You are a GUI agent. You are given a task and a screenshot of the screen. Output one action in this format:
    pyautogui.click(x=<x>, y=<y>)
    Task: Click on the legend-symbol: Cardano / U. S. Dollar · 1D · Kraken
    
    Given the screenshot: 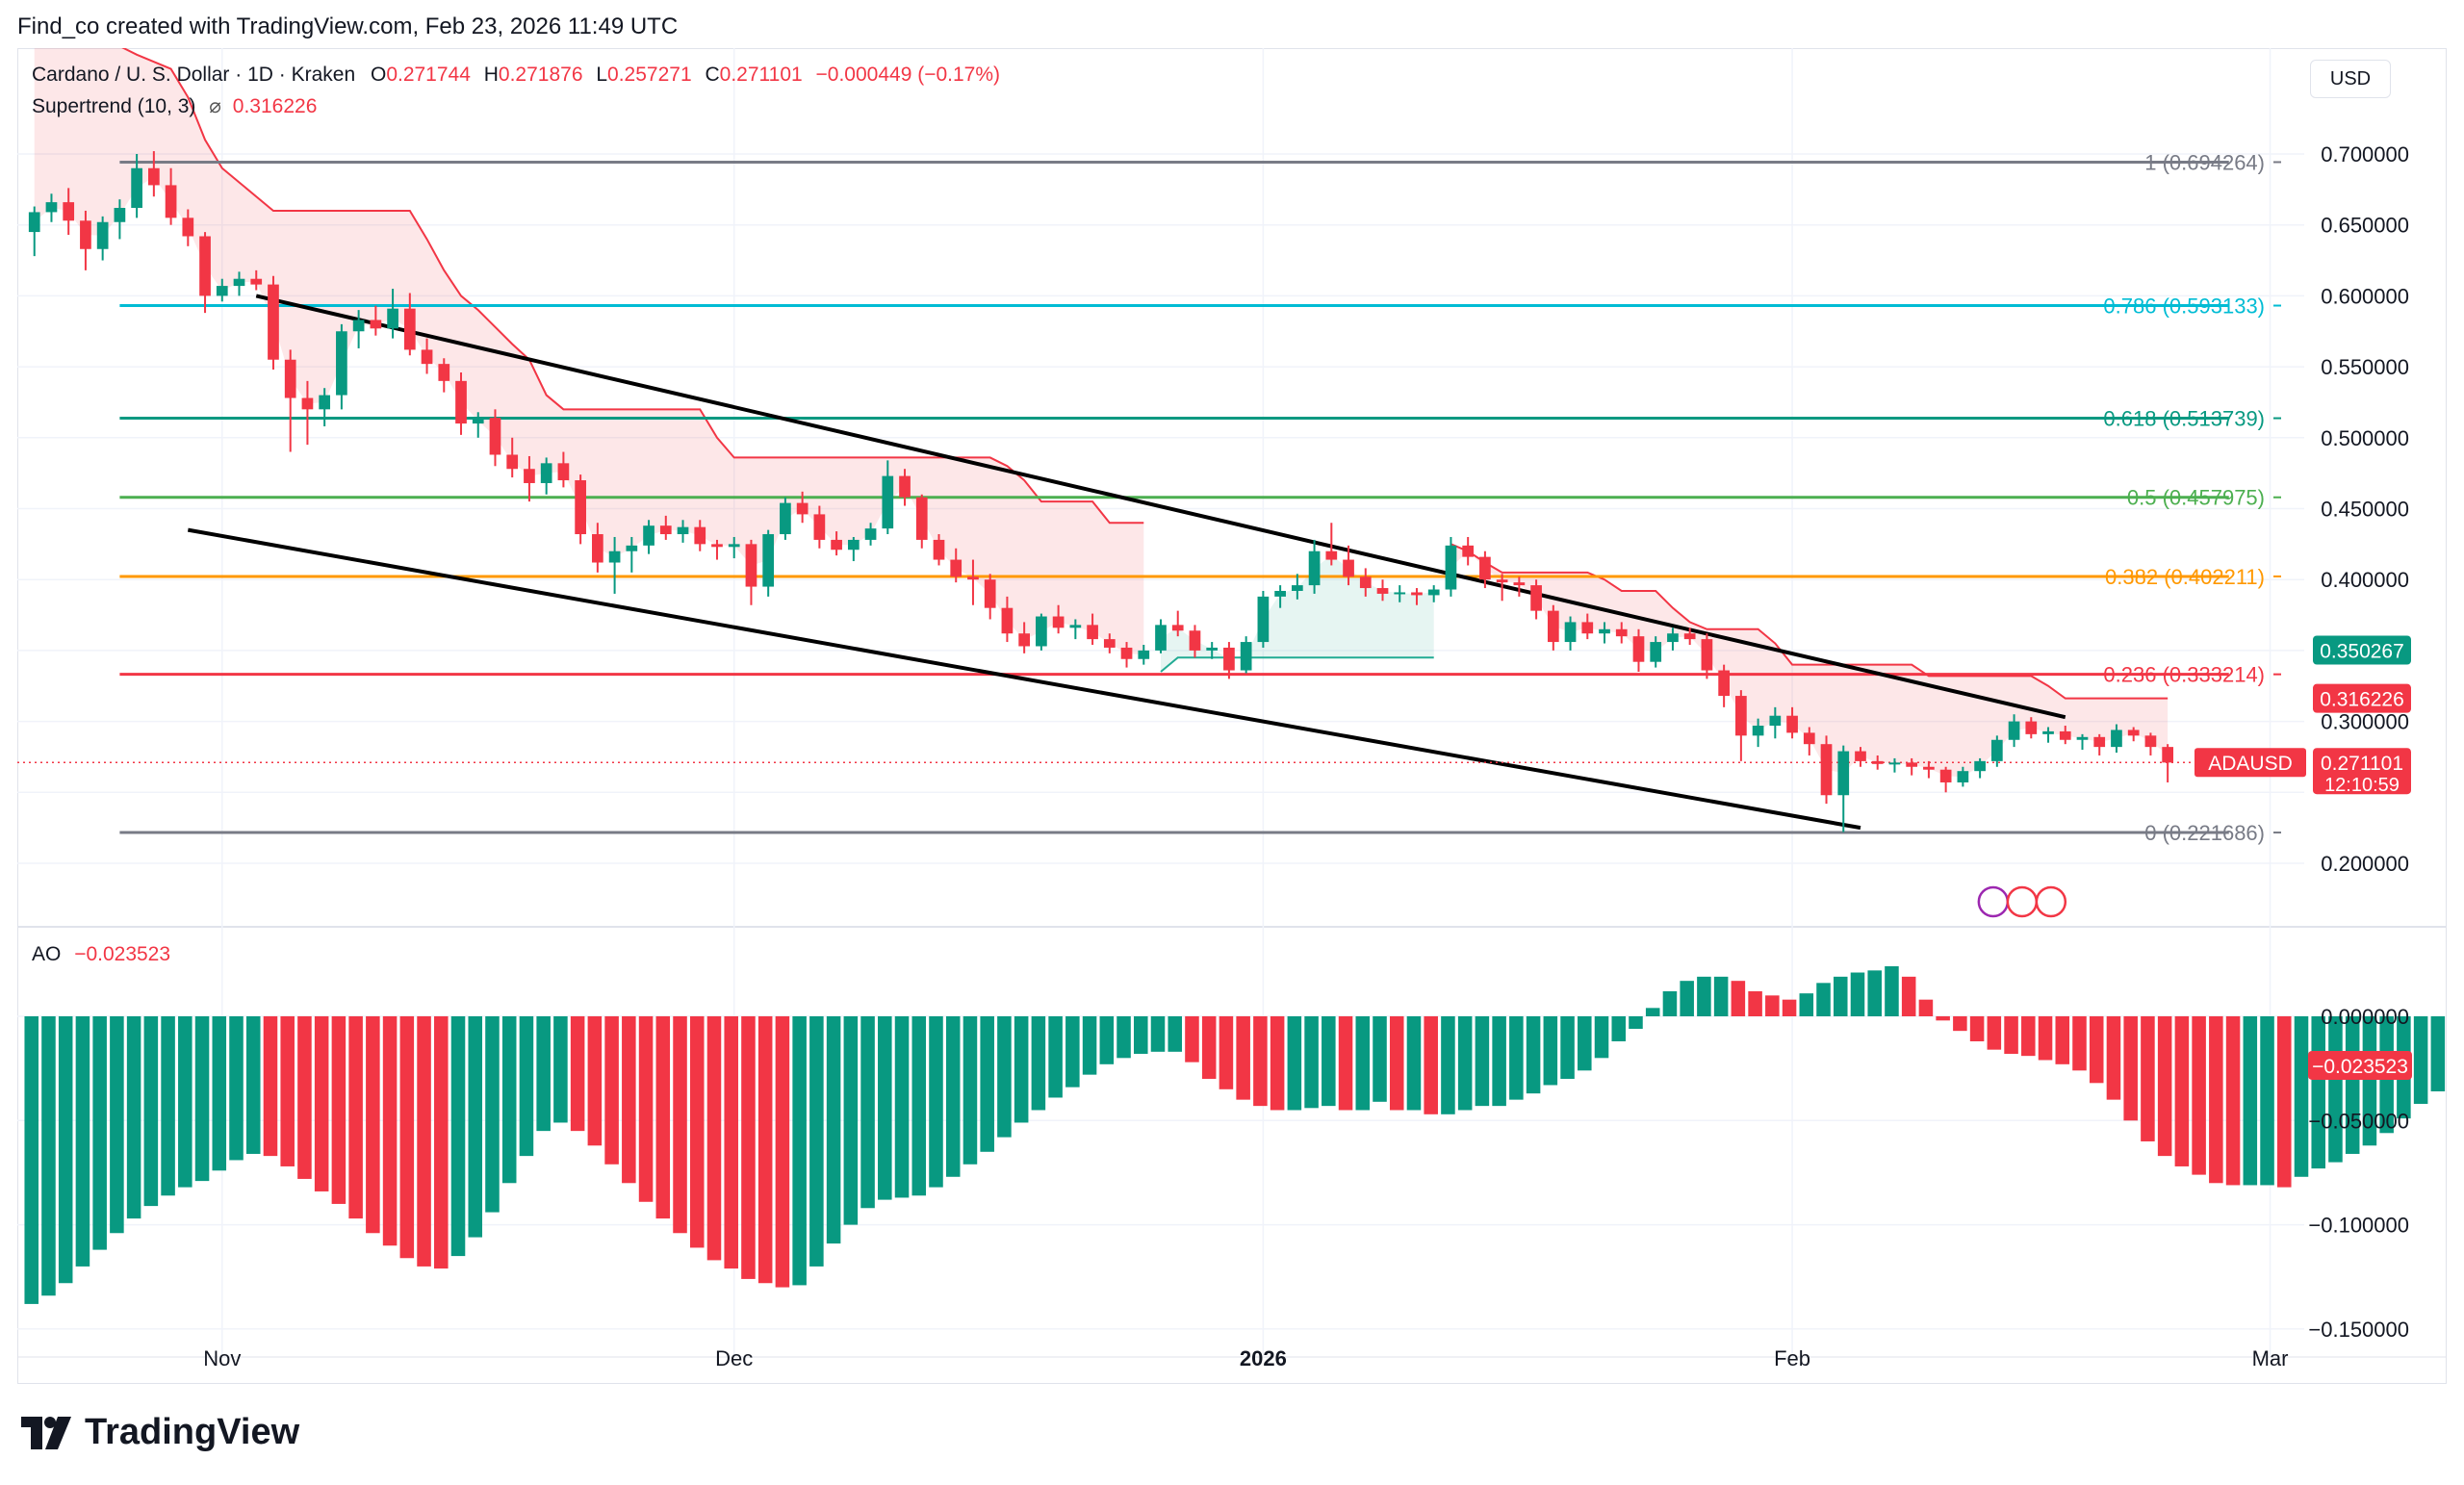 What is the action you would take?
    pyautogui.click(x=194, y=75)
    